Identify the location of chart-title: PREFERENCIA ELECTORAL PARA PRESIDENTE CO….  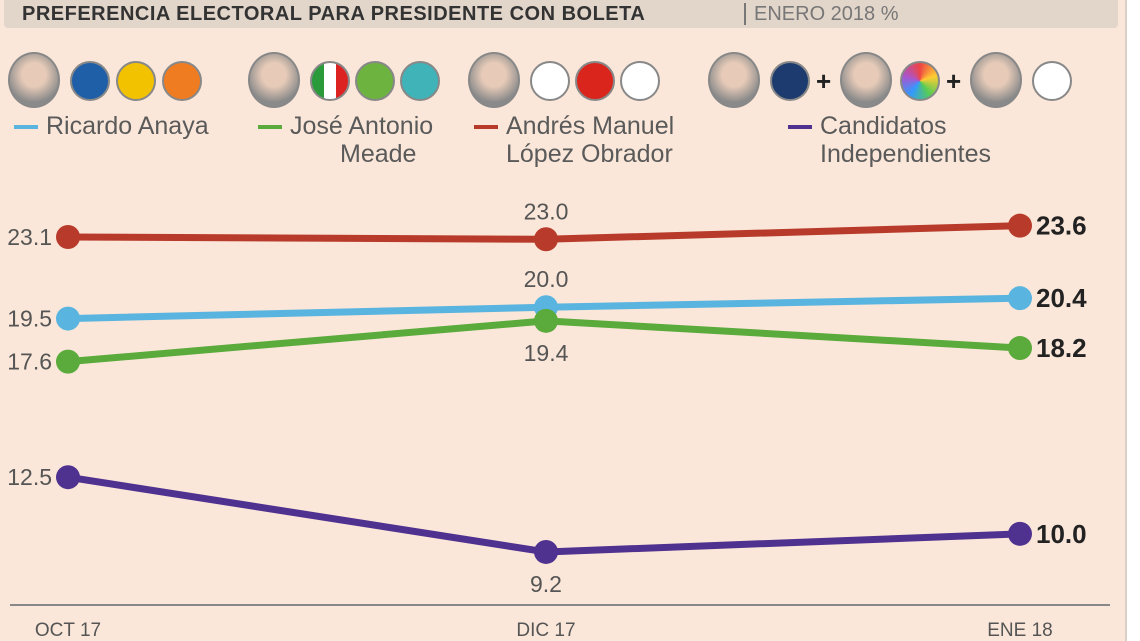
(334, 14).